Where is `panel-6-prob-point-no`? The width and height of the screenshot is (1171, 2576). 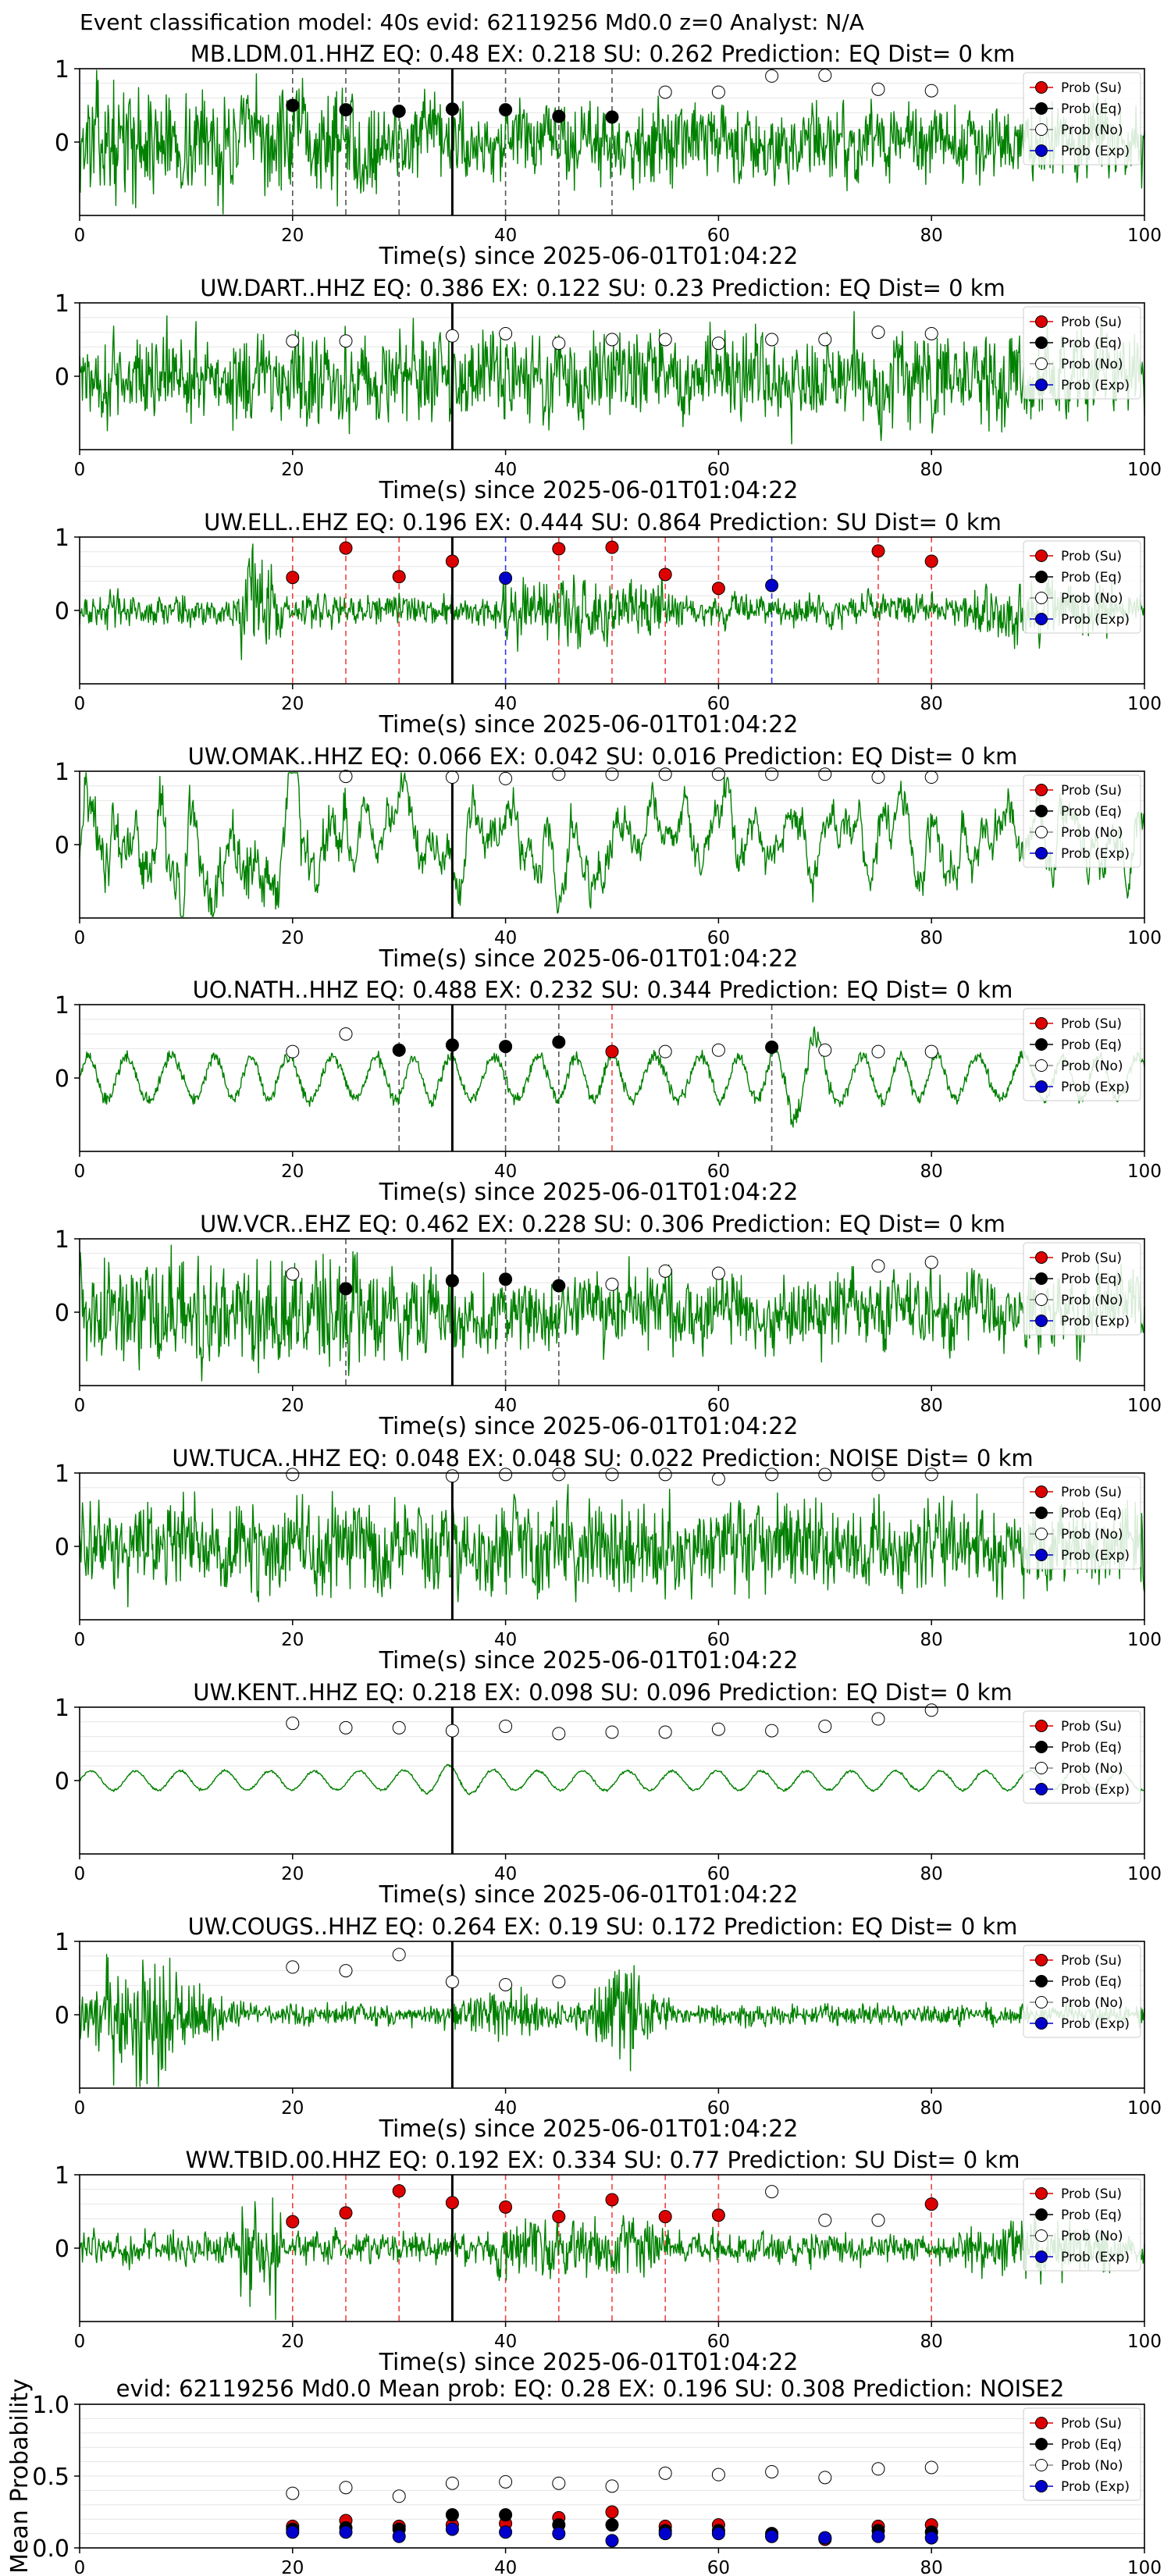
panel-6-prob-point-no is located at coordinates (878, 1266).